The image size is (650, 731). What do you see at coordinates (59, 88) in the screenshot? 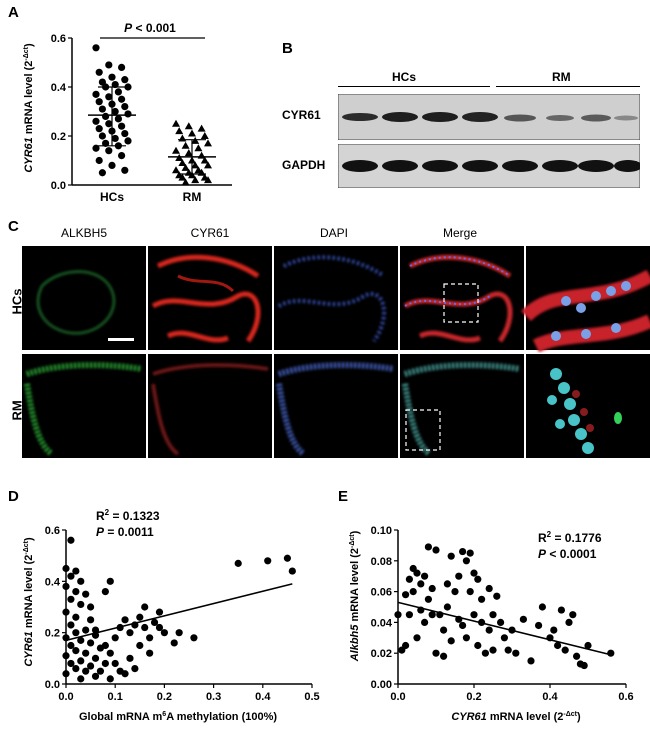
I see `panel-a-y-tick-label: 0.4` at bounding box center [59, 88].